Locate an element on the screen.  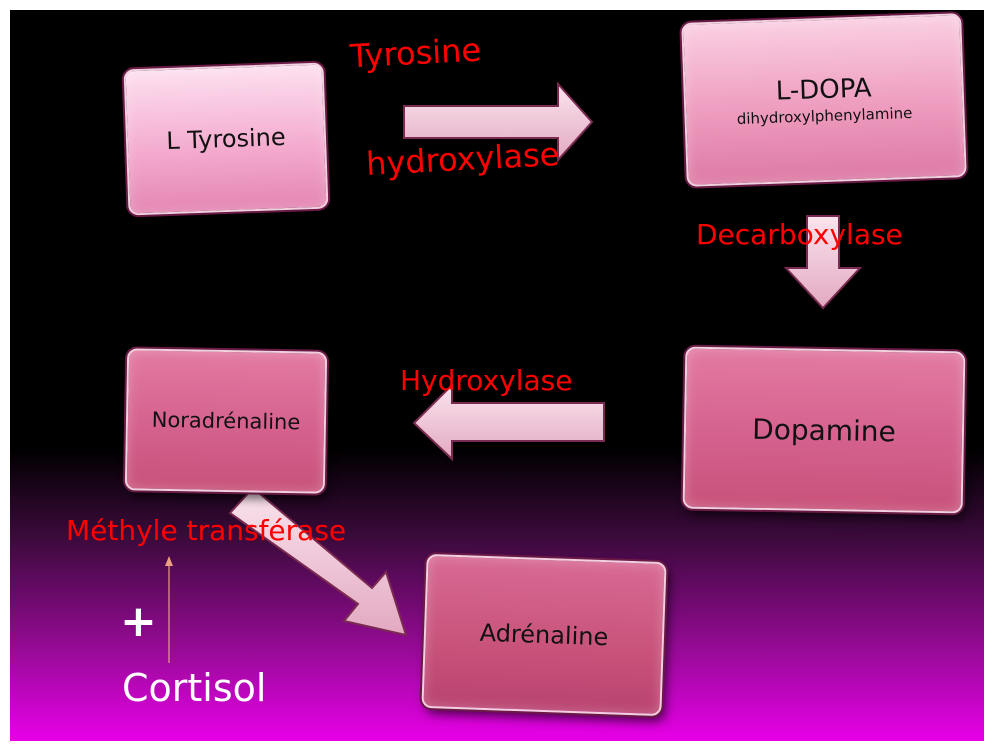
arrow-down-dopa-to-dopamine is located at coordinates (823, 262).